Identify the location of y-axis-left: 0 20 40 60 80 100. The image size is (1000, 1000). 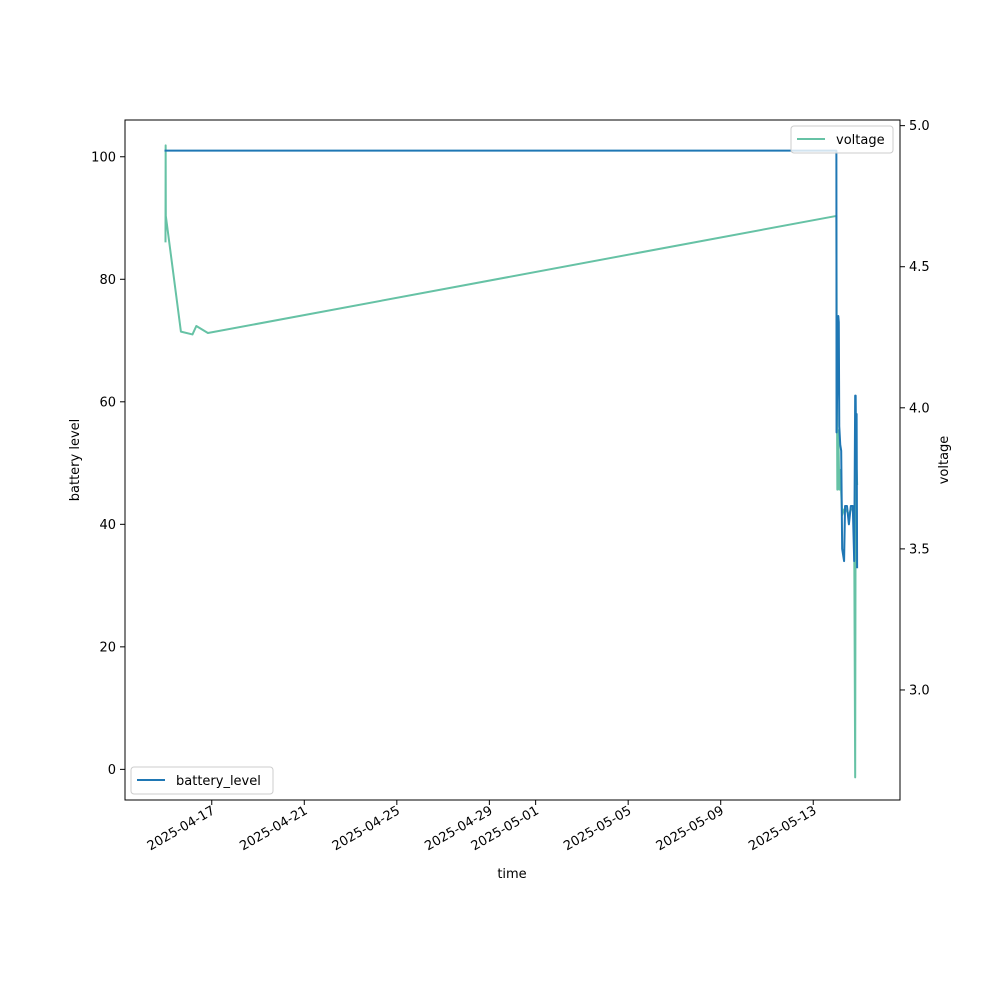
(108, 464).